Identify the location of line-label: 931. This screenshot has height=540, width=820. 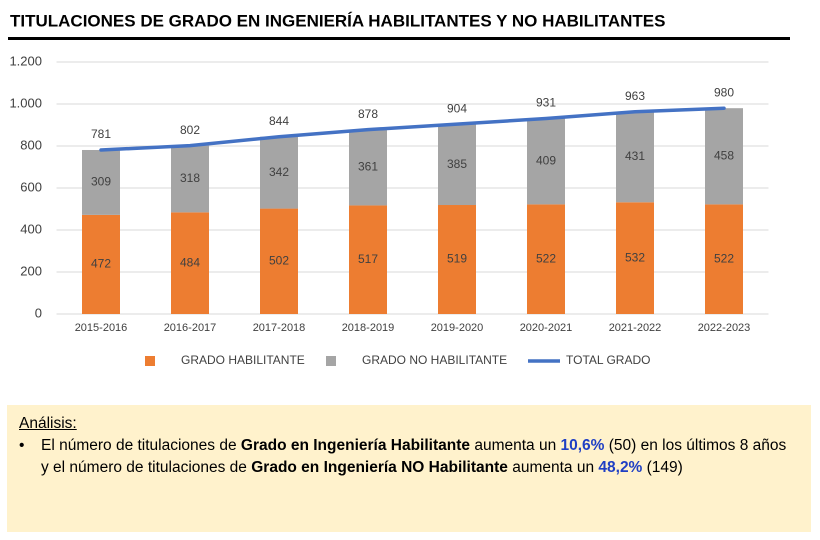
(546, 103).